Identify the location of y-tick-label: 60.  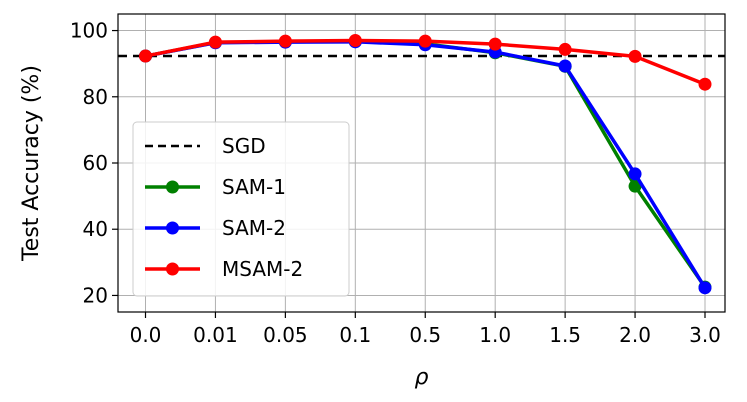
(95, 163).